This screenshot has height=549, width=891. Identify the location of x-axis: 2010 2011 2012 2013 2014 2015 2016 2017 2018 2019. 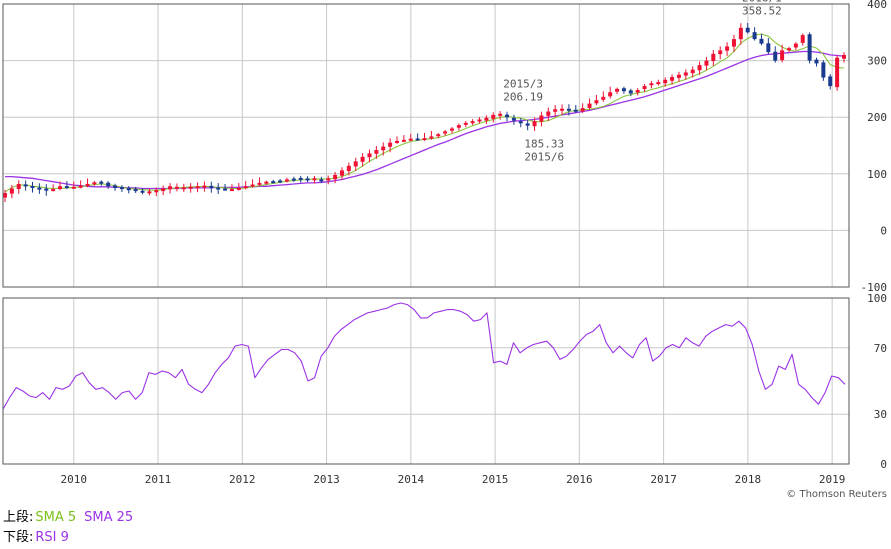
(453, 479).